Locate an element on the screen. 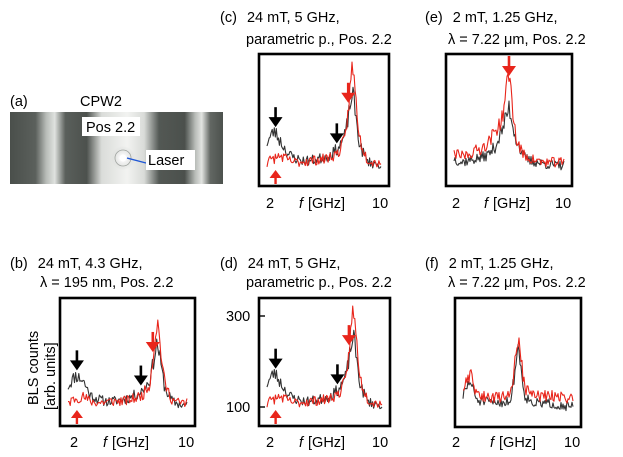 This screenshot has width=623, height=457. panel-f-title-1: 2 mT, 1.25 GHz, is located at coordinates (501, 264).